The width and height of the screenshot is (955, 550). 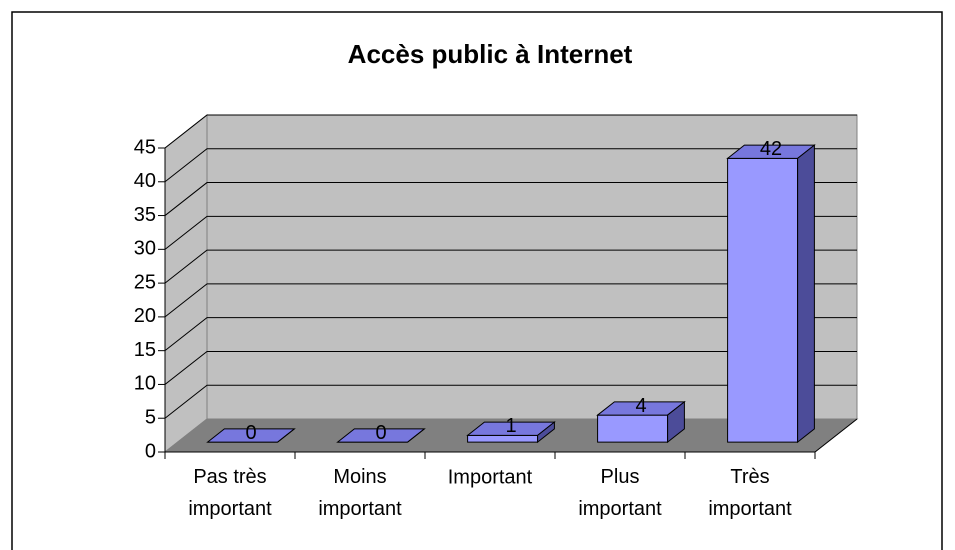 What do you see at coordinates (749, 477) in the screenshot?
I see `label-line: Très` at bounding box center [749, 477].